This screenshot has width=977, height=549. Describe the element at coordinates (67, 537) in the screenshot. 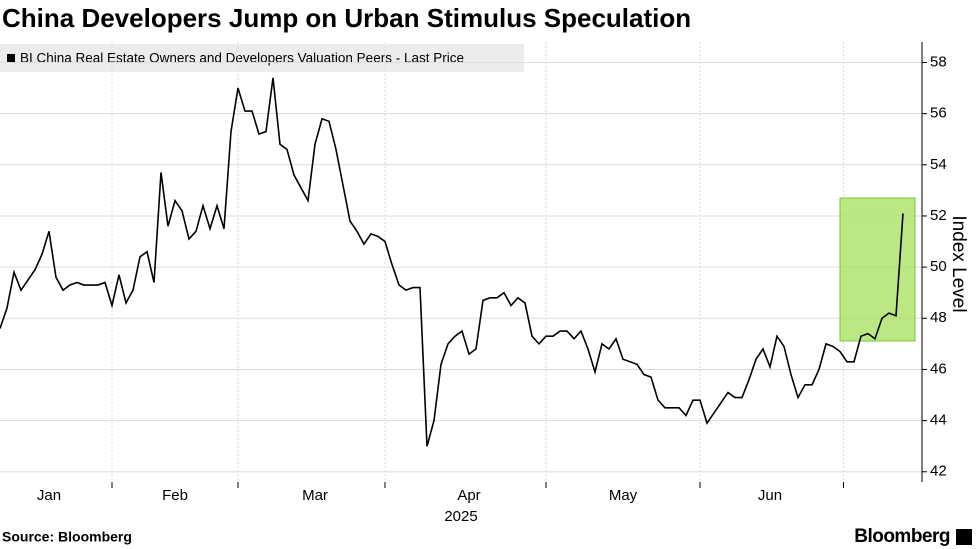

I see `source: Source: Bloomberg` at that location.